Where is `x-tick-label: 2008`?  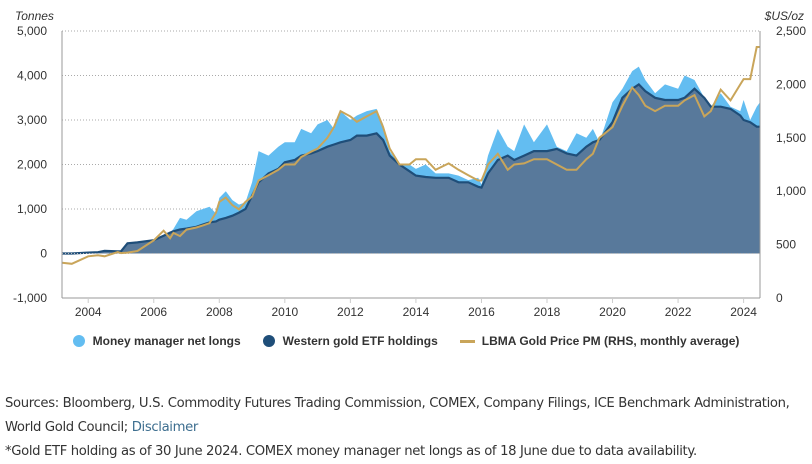 x-tick-label: 2008 is located at coordinates (219, 312).